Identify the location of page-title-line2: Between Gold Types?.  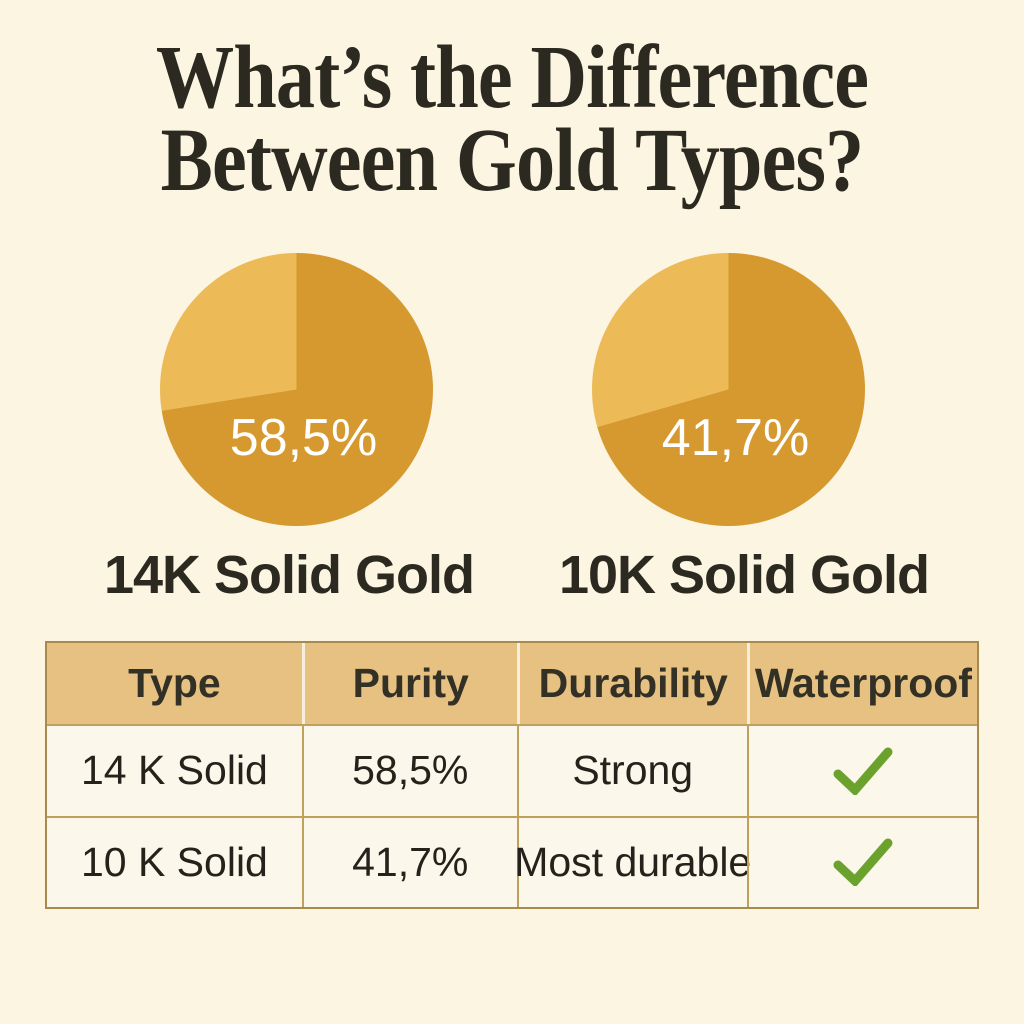
(512, 160).